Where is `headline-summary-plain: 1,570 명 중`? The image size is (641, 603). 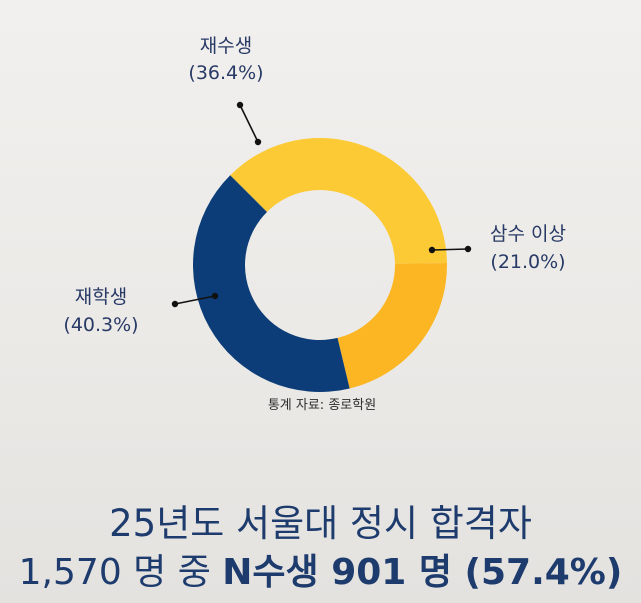 headline-summary-plain: 1,570 명 중 is located at coordinates (120, 572).